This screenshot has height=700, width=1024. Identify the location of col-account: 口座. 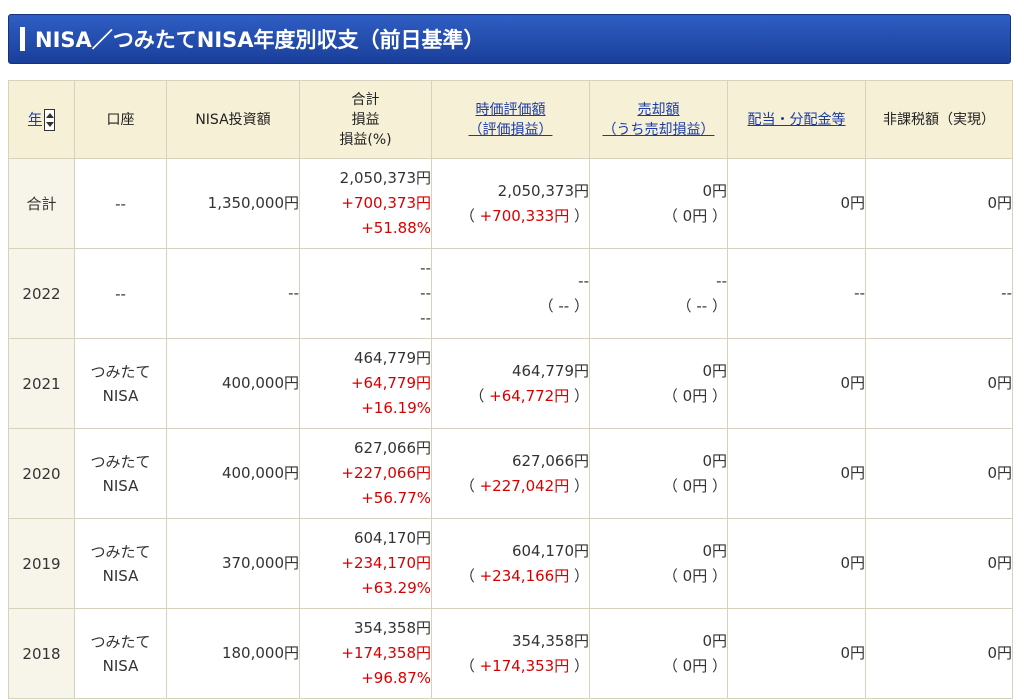
(120, 119).